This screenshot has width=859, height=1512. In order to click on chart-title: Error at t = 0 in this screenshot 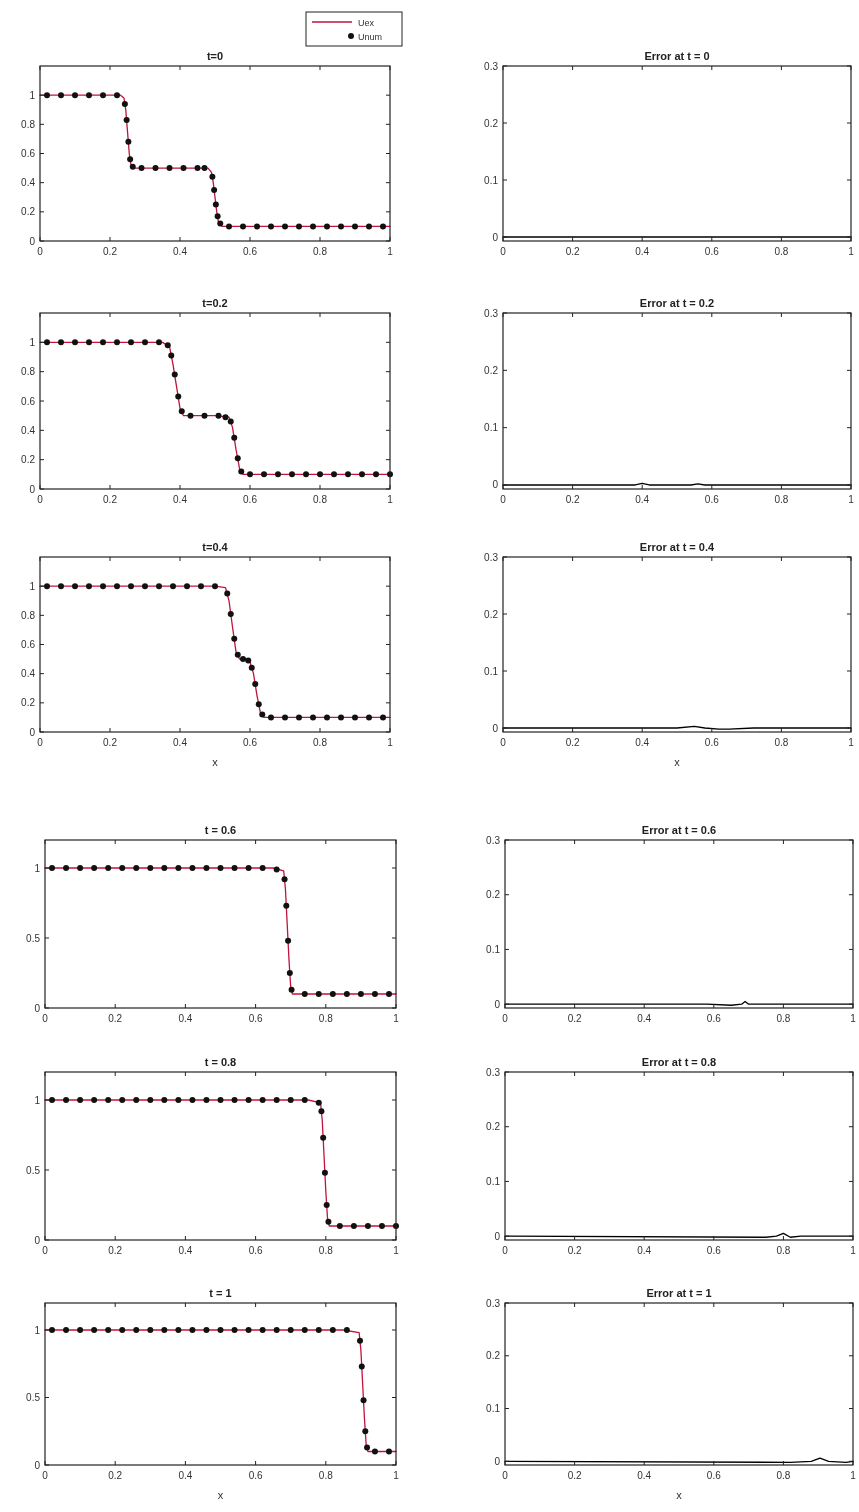, I will do `click(677, 56)`.